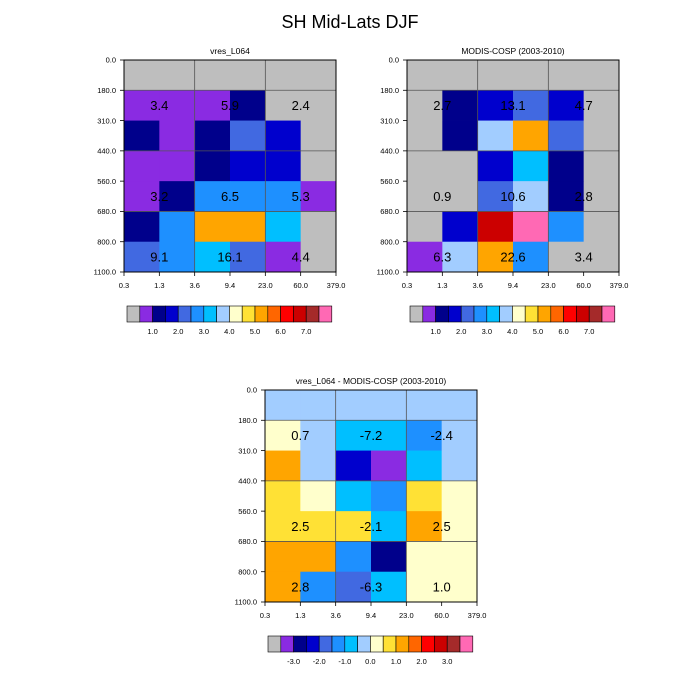 Image resolution: width=700 pixels, height=700 pixels. What do you see at coordinates (407, 285) in the screenshot?
I see `x-tick-label: 0.3` at bounding box center [407, 285].